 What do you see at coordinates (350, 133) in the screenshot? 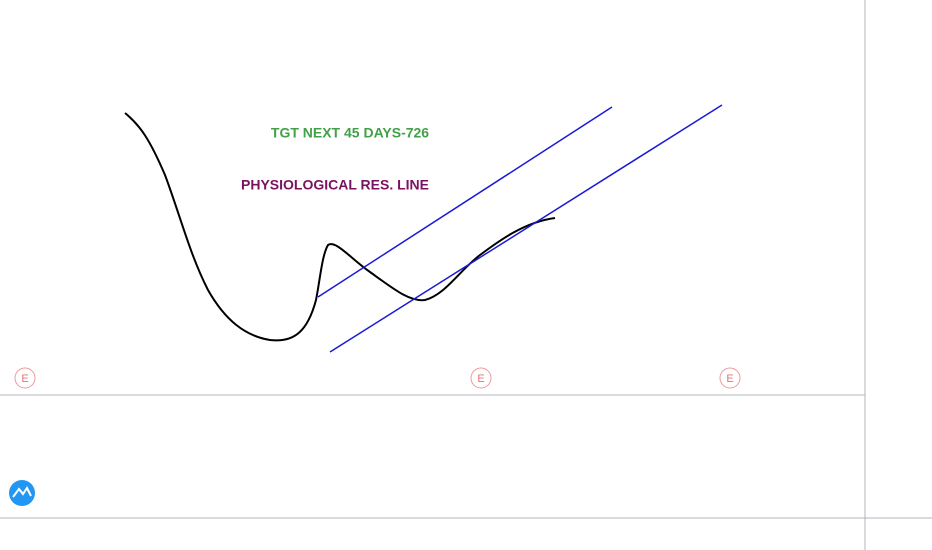
I see `annotation: TGT NEXT 45 DAYS-726` at bounding box center [350, 133].